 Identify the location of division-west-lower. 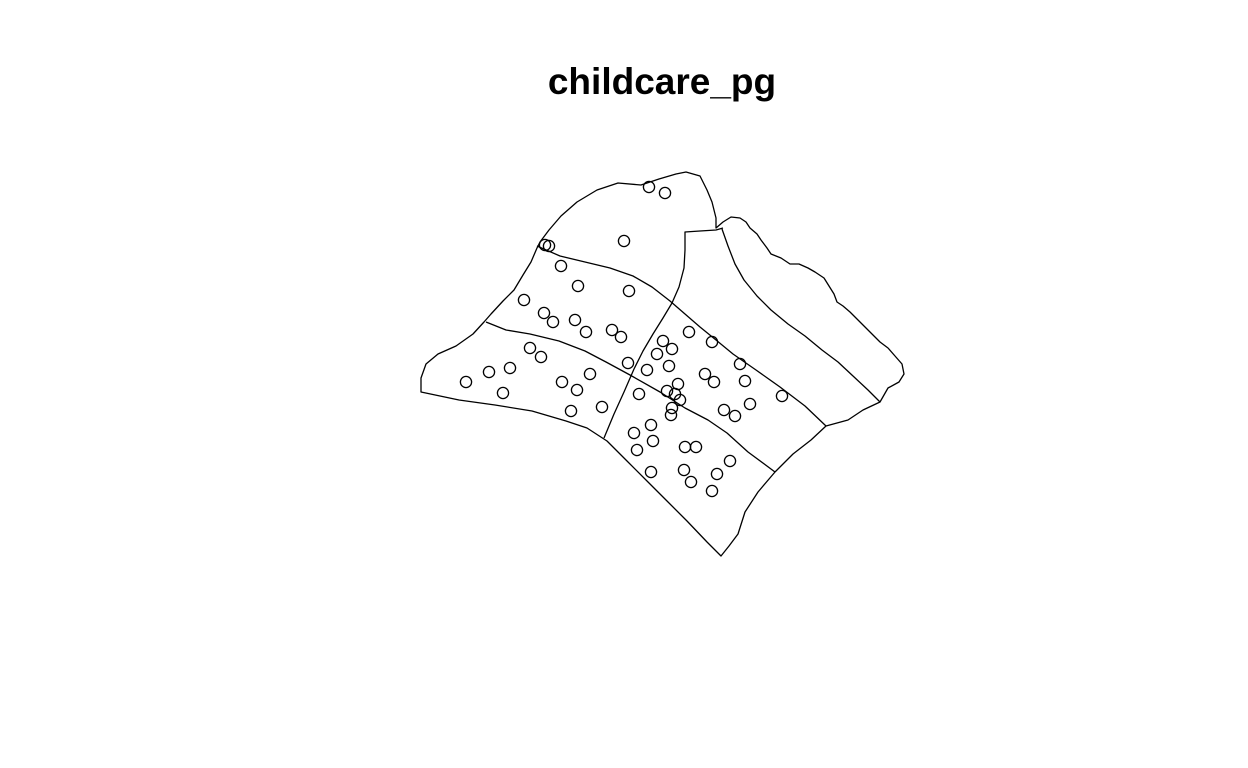
(630, 397).